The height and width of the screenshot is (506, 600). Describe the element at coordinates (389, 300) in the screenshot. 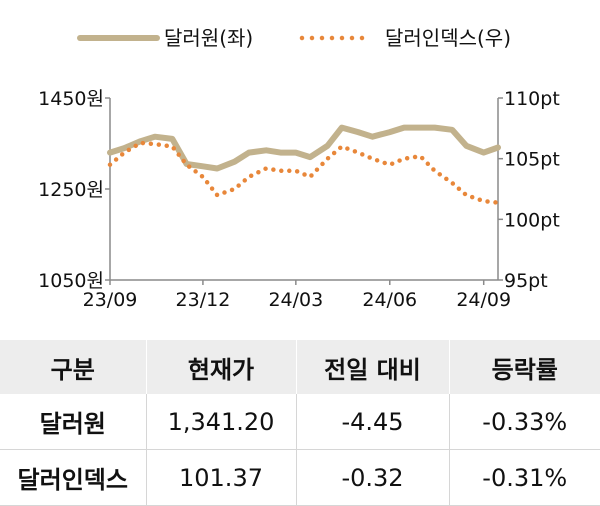

I see `x-axis-tick-label: 24/06` at that location.